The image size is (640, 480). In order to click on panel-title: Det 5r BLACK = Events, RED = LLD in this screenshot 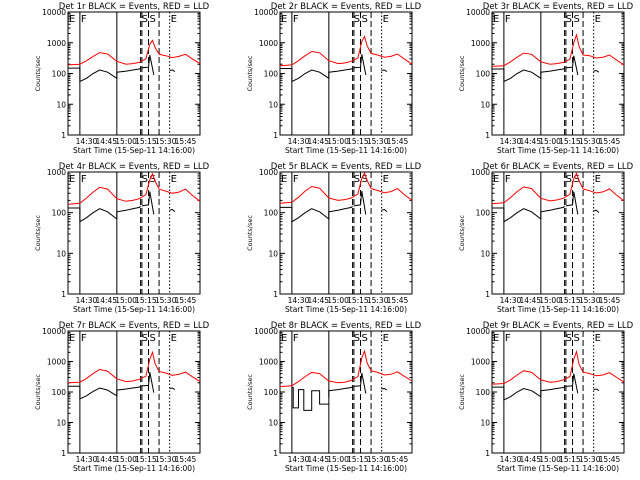, I will do `click(346, 167)`.